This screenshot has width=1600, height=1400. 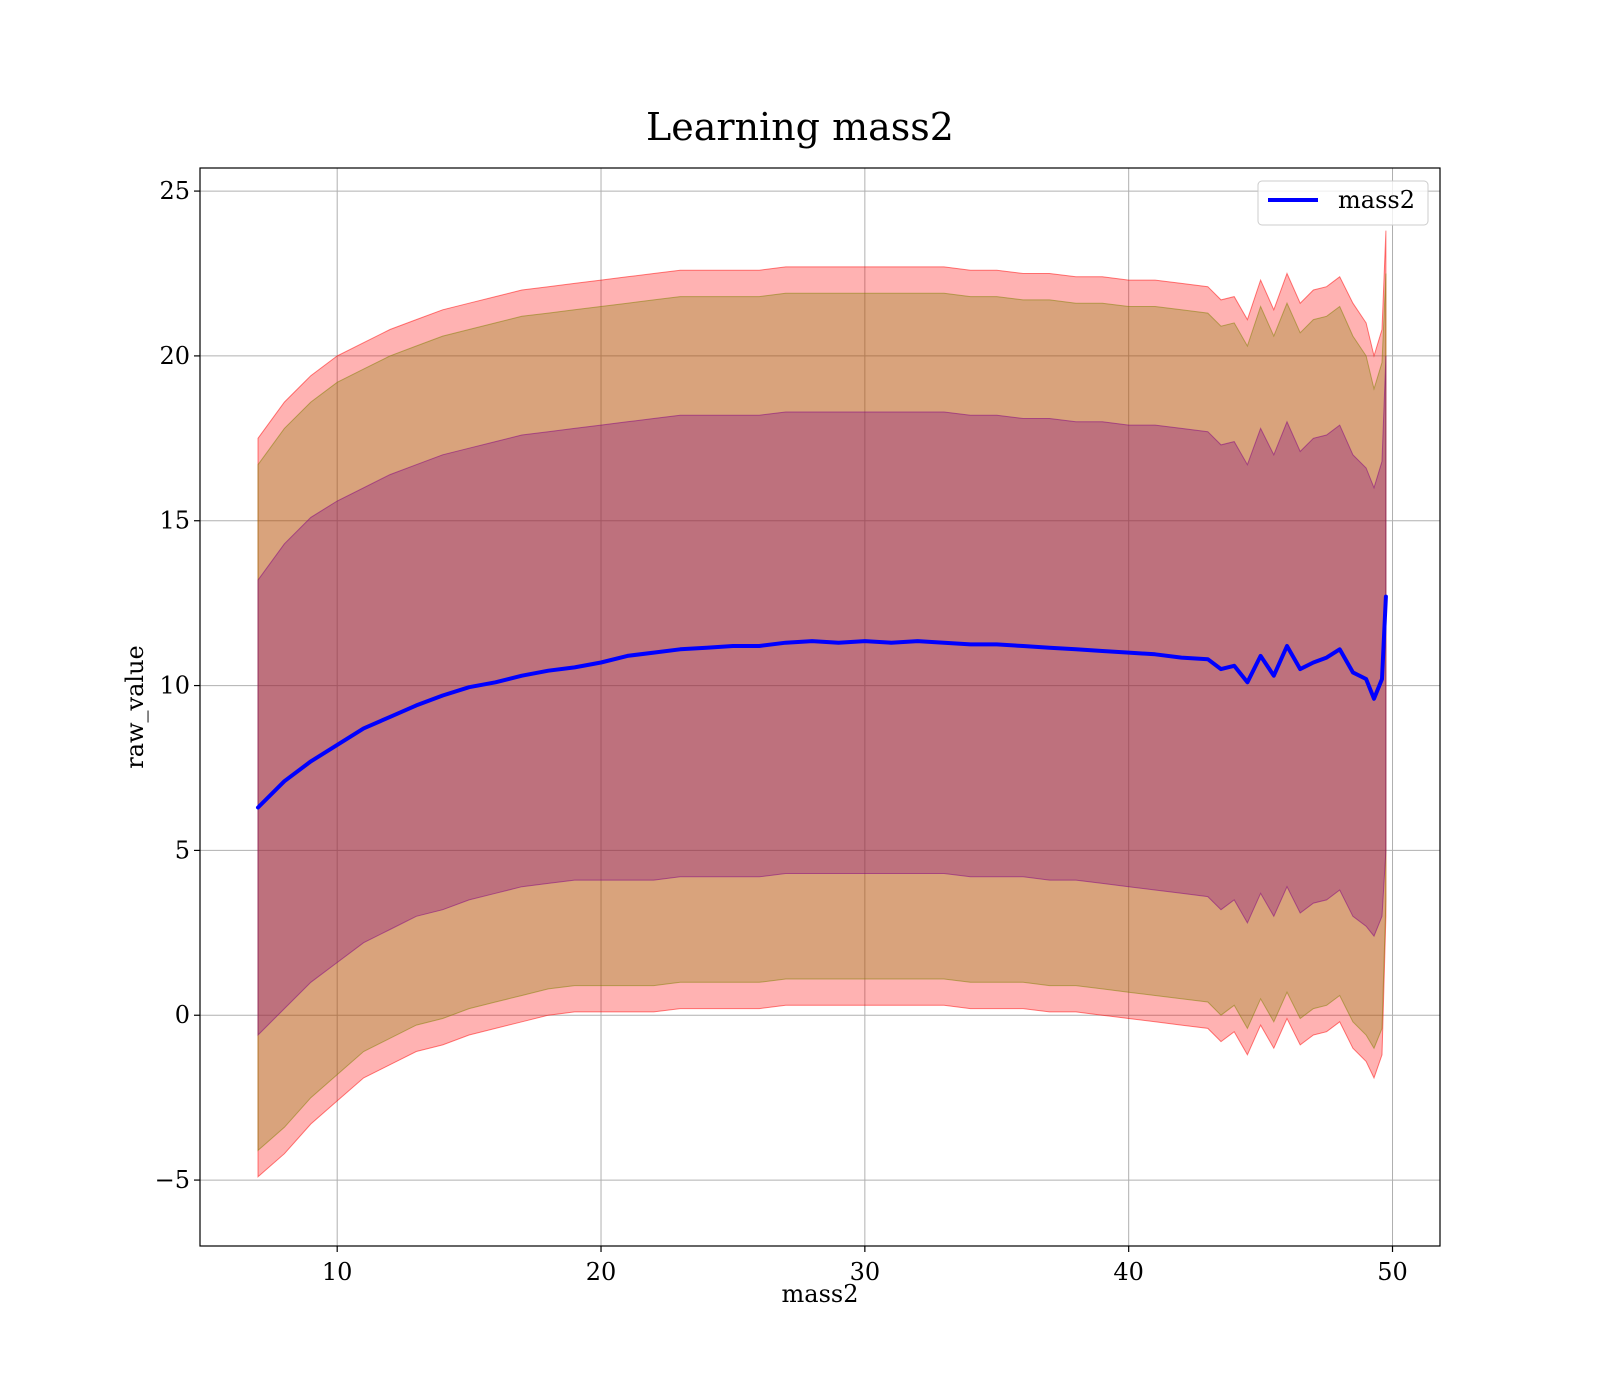 What do you see at coordinates (174, 356) in the screenshot?
I see `y-tick-label: 20` at bounding box center [174, 356].